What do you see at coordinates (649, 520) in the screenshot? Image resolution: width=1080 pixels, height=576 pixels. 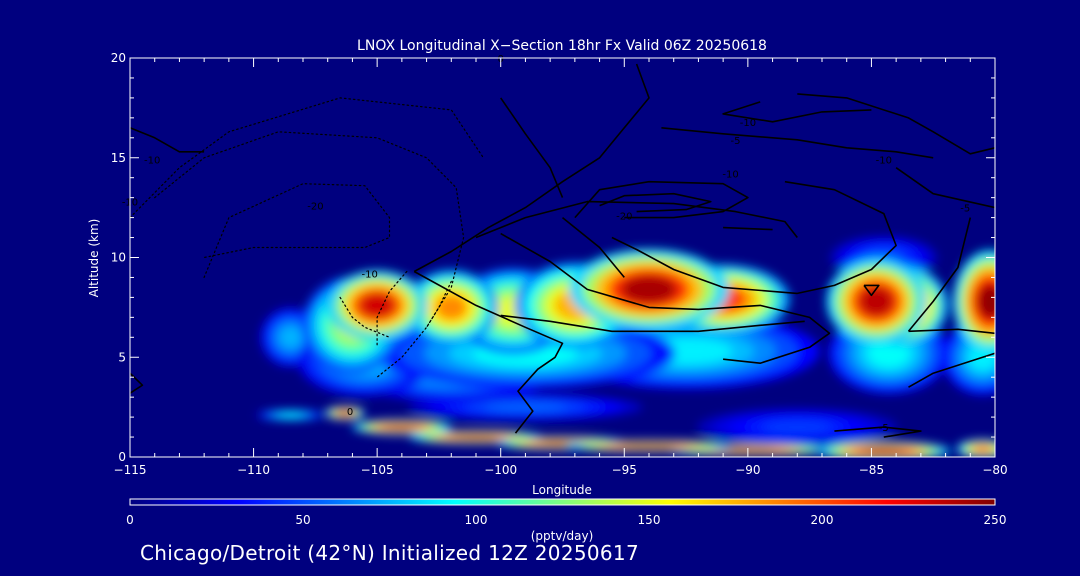 I see `colorbar-tick-label: 150` at bounding box center [649, 520].